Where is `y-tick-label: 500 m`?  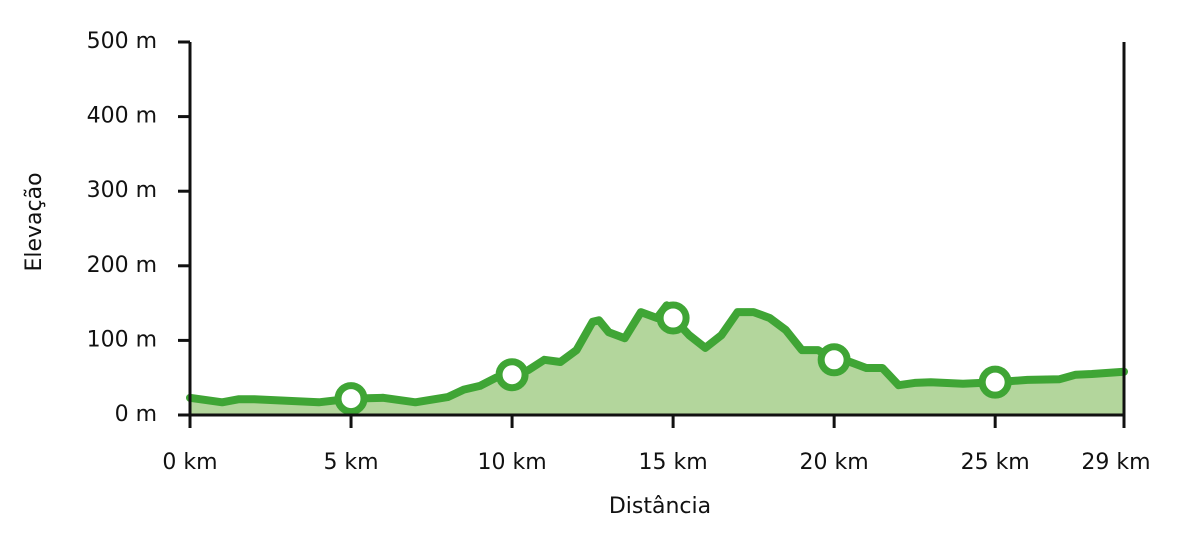 y-tick-label: 500 m is located at coordinates (122, 41).